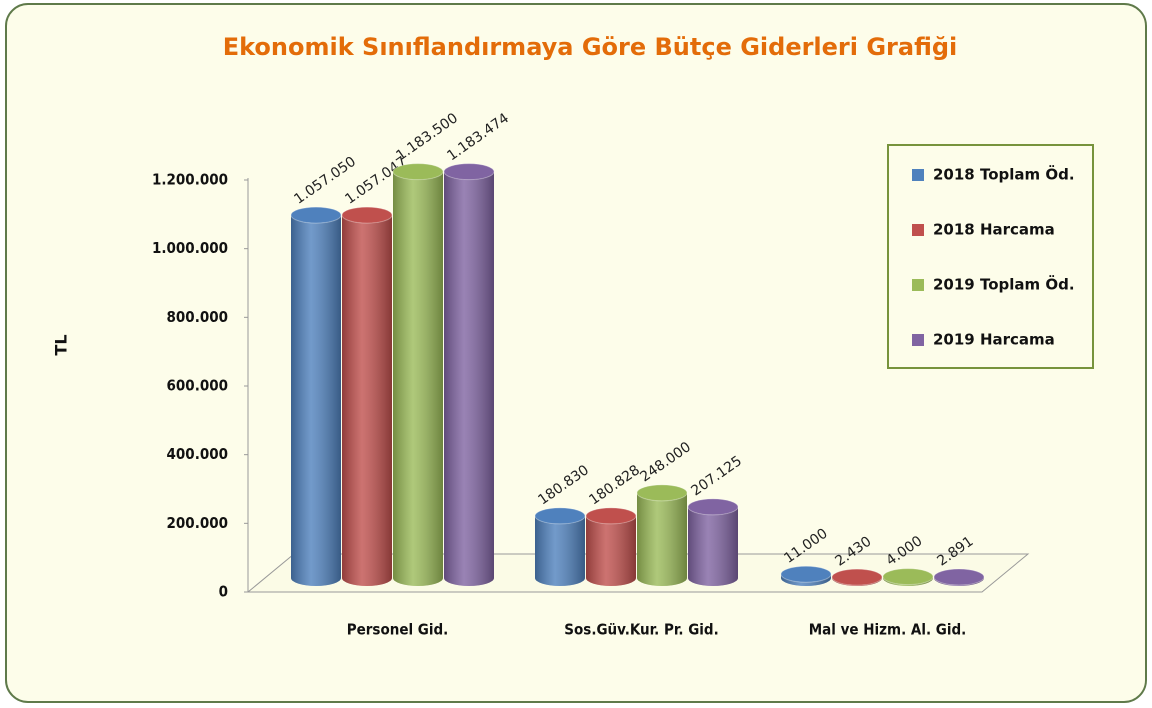 Image resolution: width=1152 pixels, height=708 pixels. Describe the element at coordinates (197, 317) in the screenshot. I see `y-tick-label: 800.000` at that location.